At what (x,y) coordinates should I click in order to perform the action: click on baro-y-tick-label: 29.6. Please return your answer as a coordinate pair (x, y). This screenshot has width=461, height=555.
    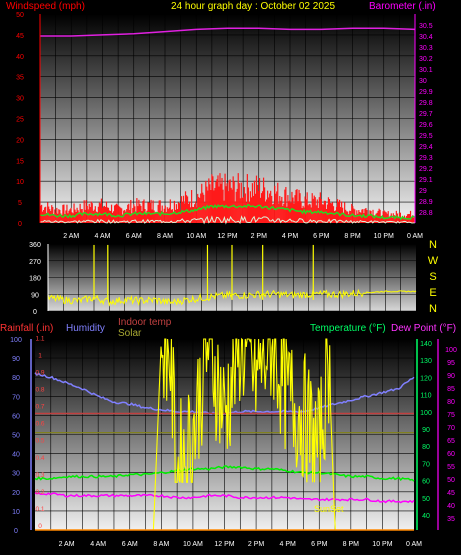
    Looking at the image, I should click on (426, 125).